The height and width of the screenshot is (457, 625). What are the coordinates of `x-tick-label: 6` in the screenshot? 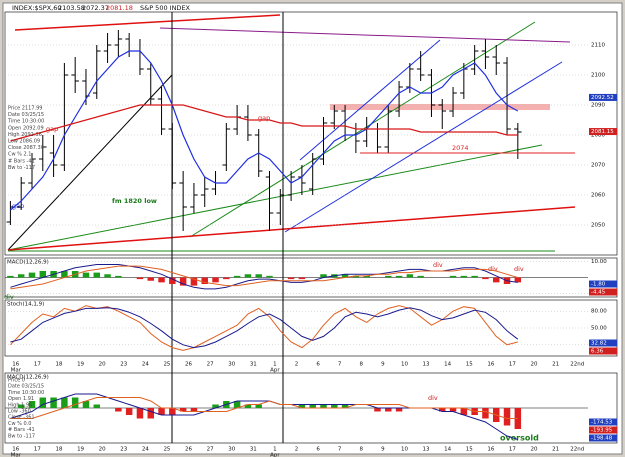 It's located at (318, 365).